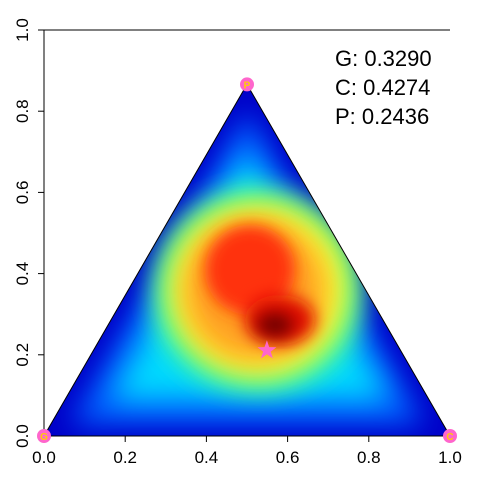 The image size is (480, 480). I want to click on annotation: C: 0.4274, so click(382, 87).